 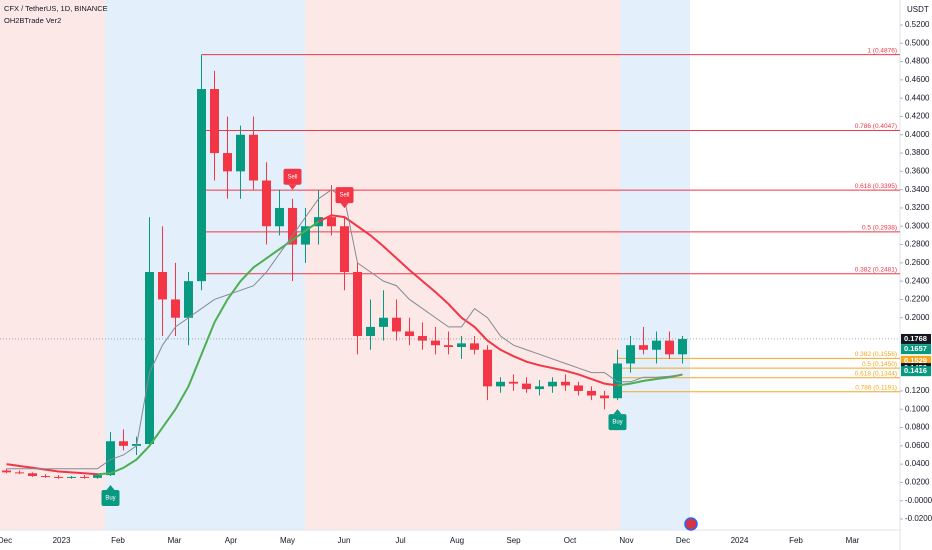 I want to click on fib-label: 0.786 (0.4047), so click(x=876, y=126).